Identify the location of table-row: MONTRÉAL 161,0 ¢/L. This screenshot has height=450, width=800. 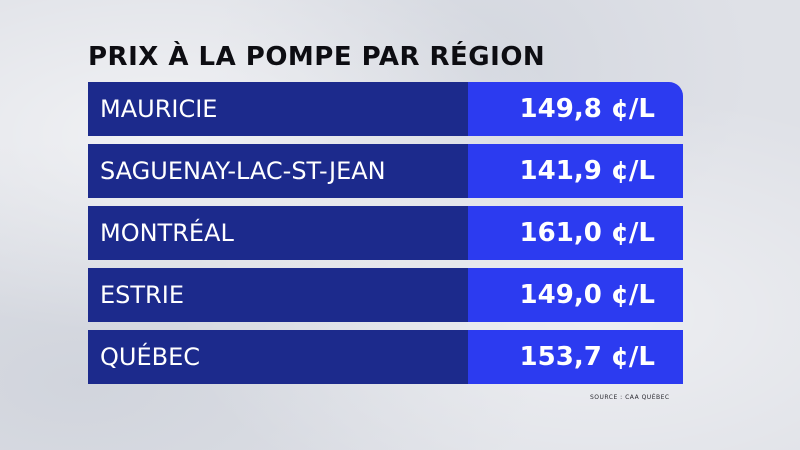
(385, 233).